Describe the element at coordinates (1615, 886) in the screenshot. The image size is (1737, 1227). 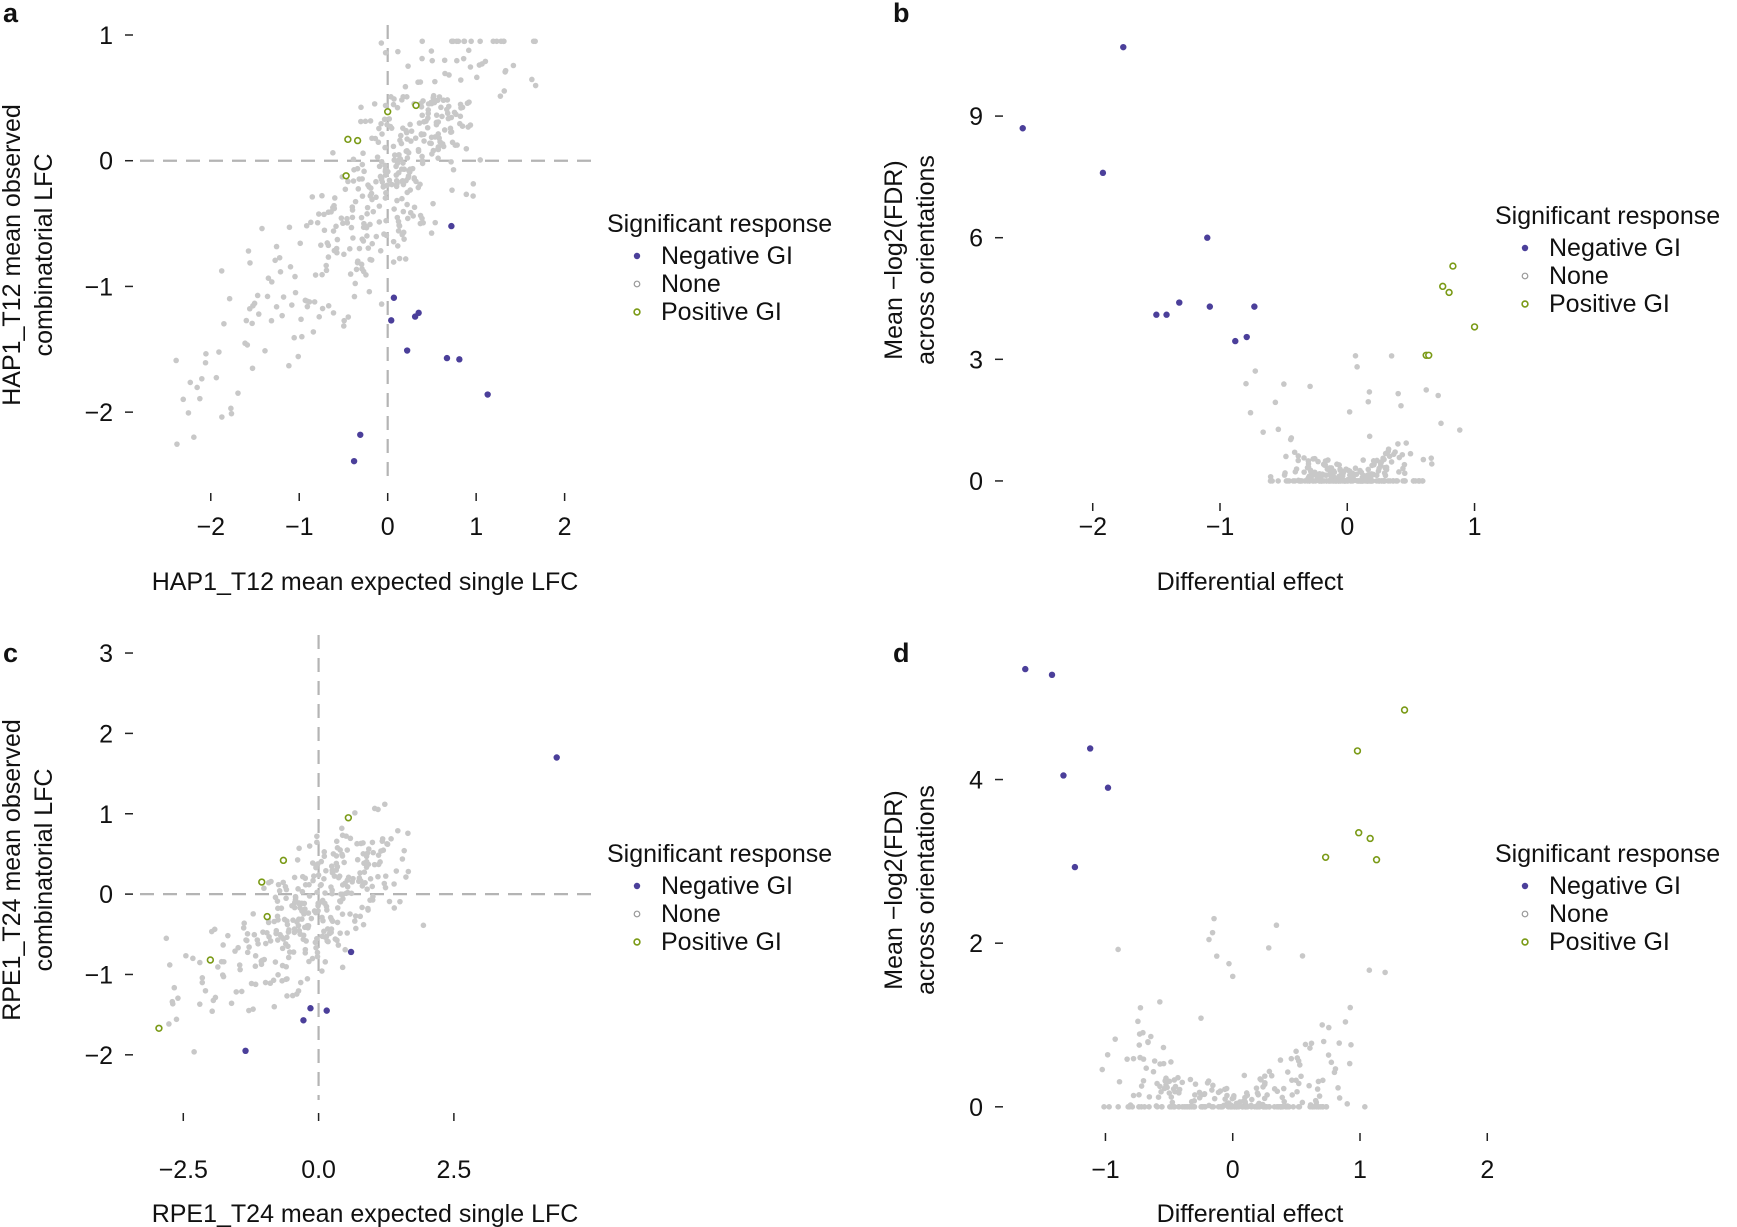
I see `legend-item-label: Negative GI` at that location.